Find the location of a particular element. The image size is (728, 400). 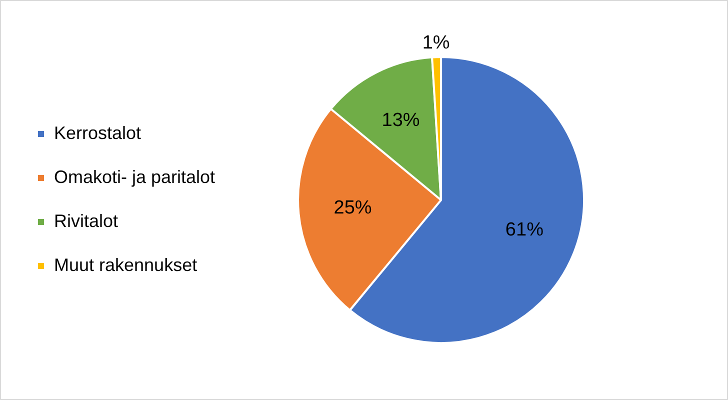

data-label: 25% is located at coordinates (353, 208).